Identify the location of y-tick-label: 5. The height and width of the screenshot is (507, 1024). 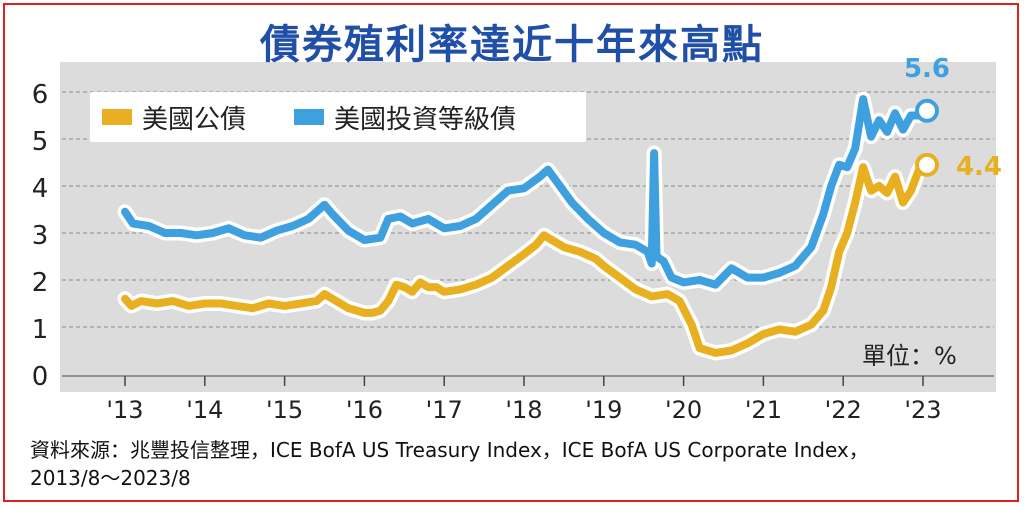
(40, 142).